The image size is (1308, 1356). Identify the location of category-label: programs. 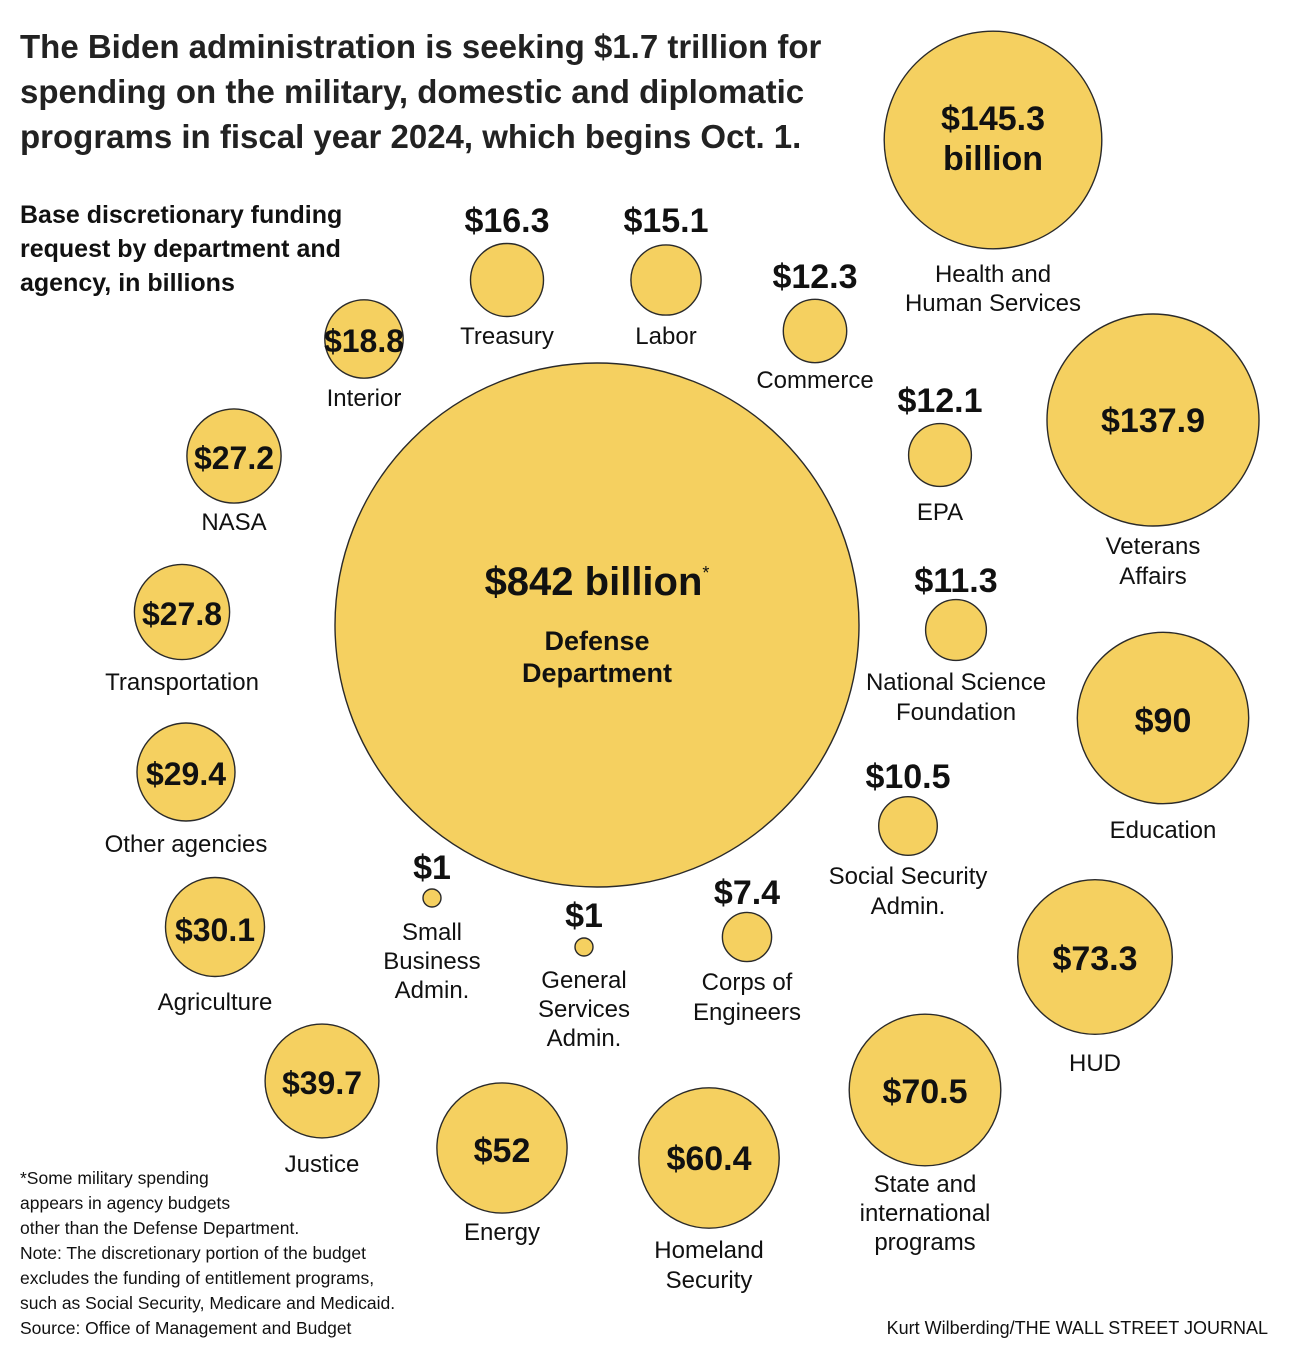
(924, 1242).